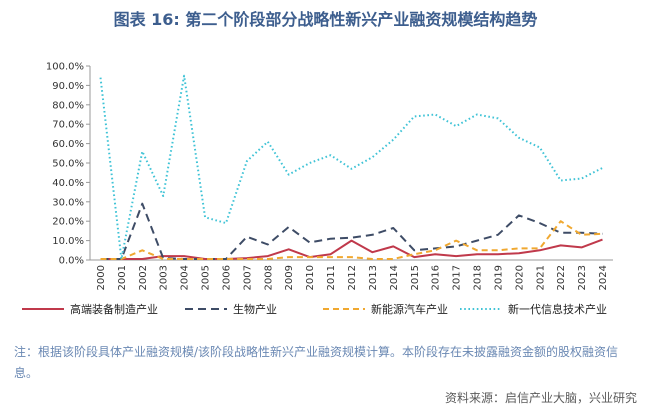 The image size is (651, 412). Describe the element at coordinates (65, 67) in the screenshot. I see `y-tick-label: 100.0%` at that location.